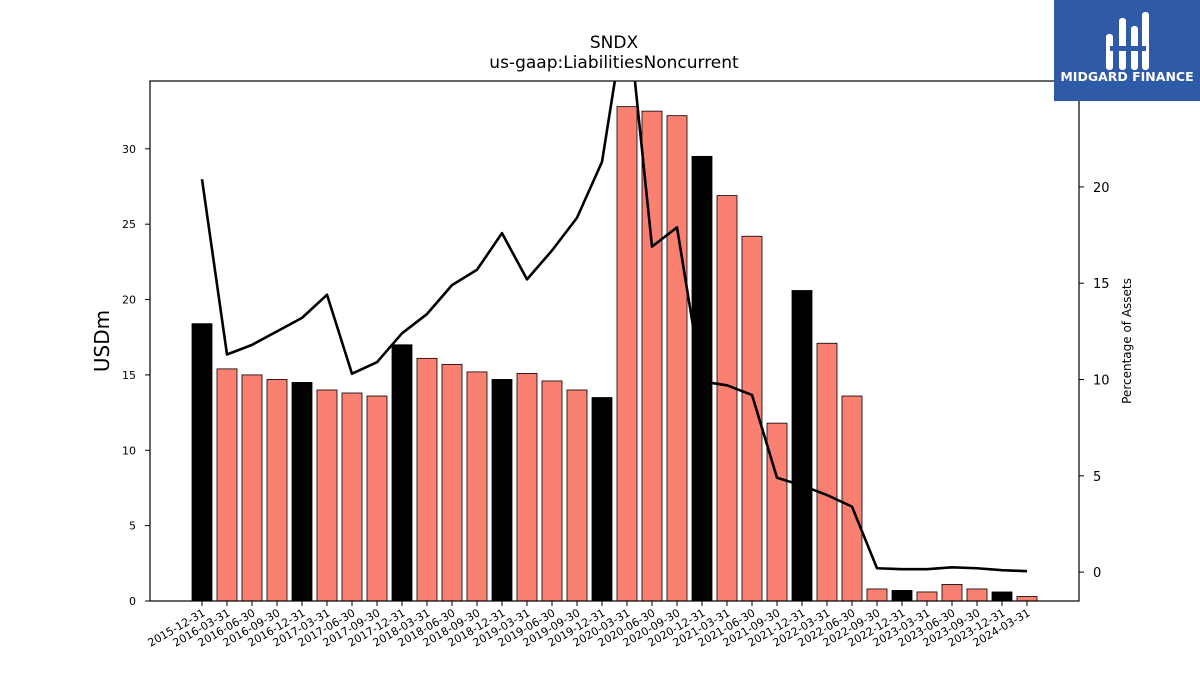 This screenshot has height=675, width=1200. I want to click on y2-tick-label: 5, so click(1097, 477).